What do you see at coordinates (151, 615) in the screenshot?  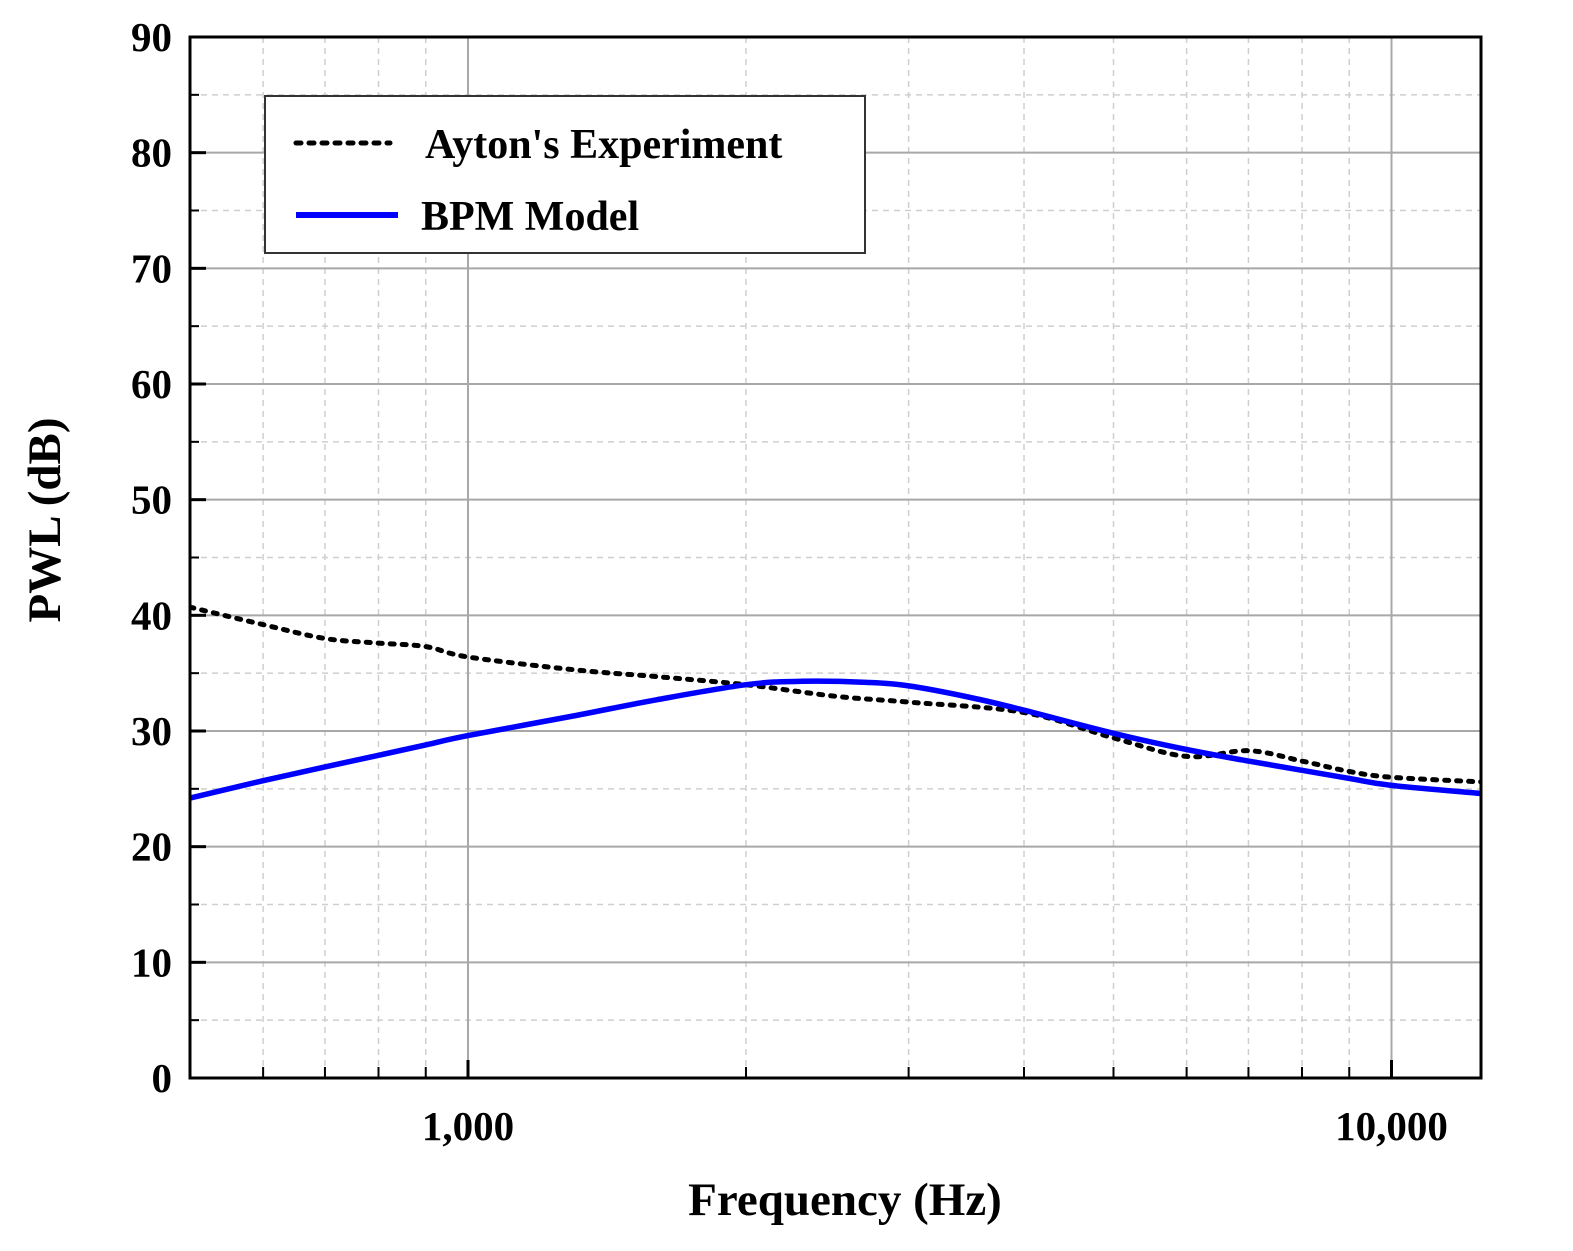 I see `y-tick-label: 40` at bounding box center [151, 615].